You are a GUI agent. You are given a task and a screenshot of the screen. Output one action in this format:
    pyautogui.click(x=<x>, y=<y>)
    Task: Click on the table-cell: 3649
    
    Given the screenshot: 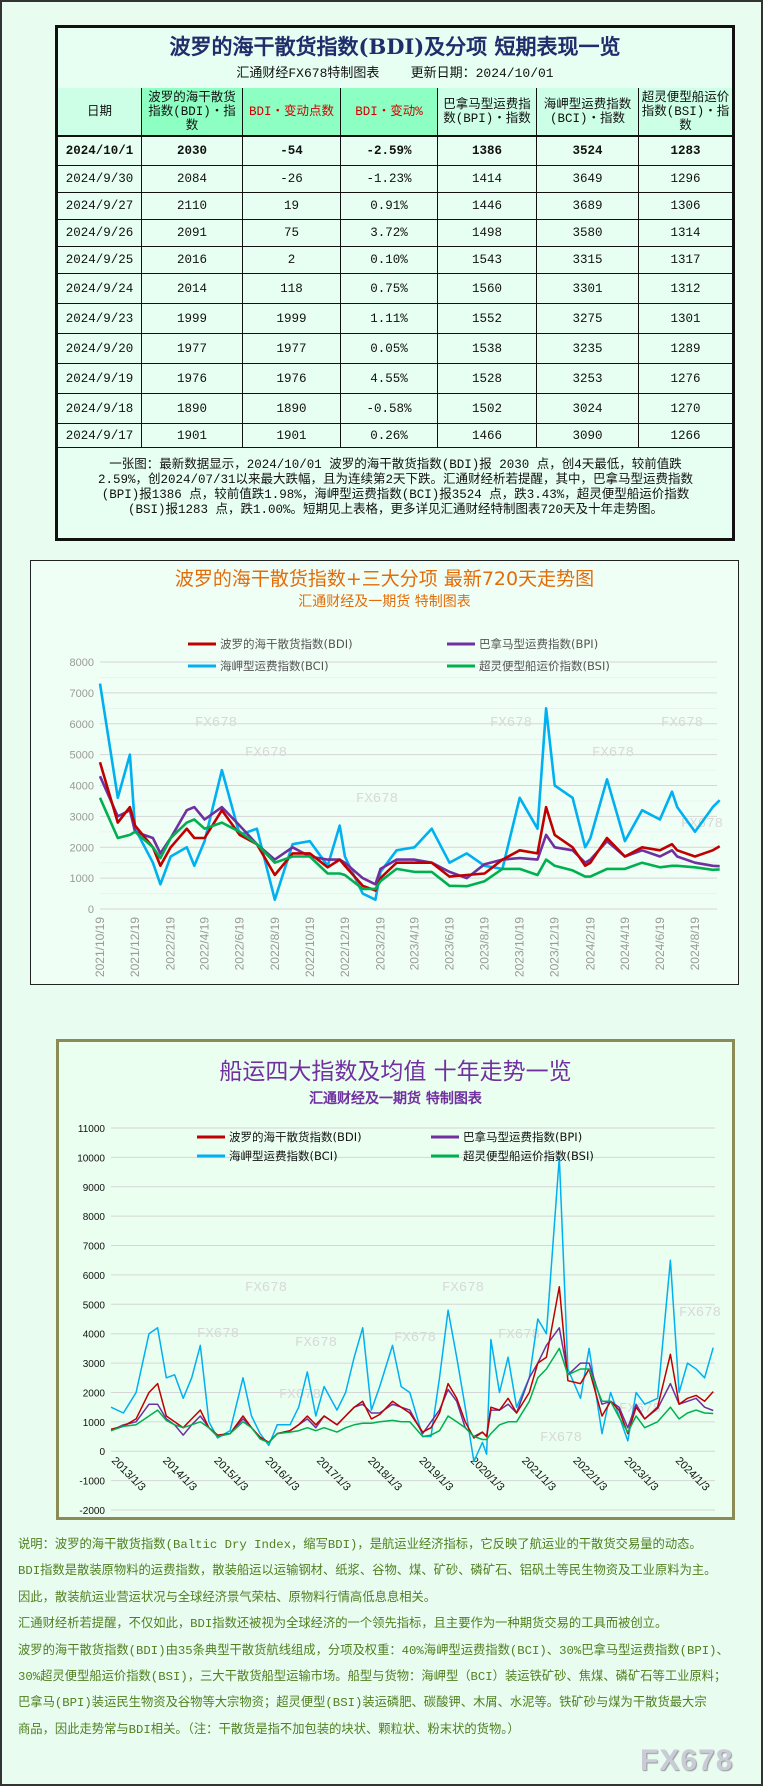 What is the action you would take?
    pyautogui.click(x=588, y=179)
    